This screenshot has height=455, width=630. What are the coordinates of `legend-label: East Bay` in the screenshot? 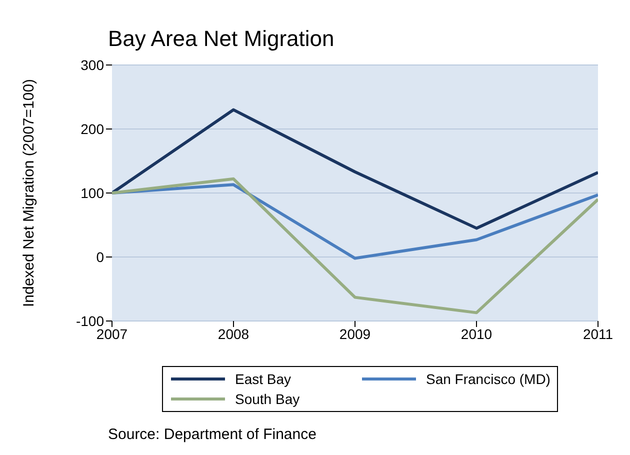 It's located at (263, 379).